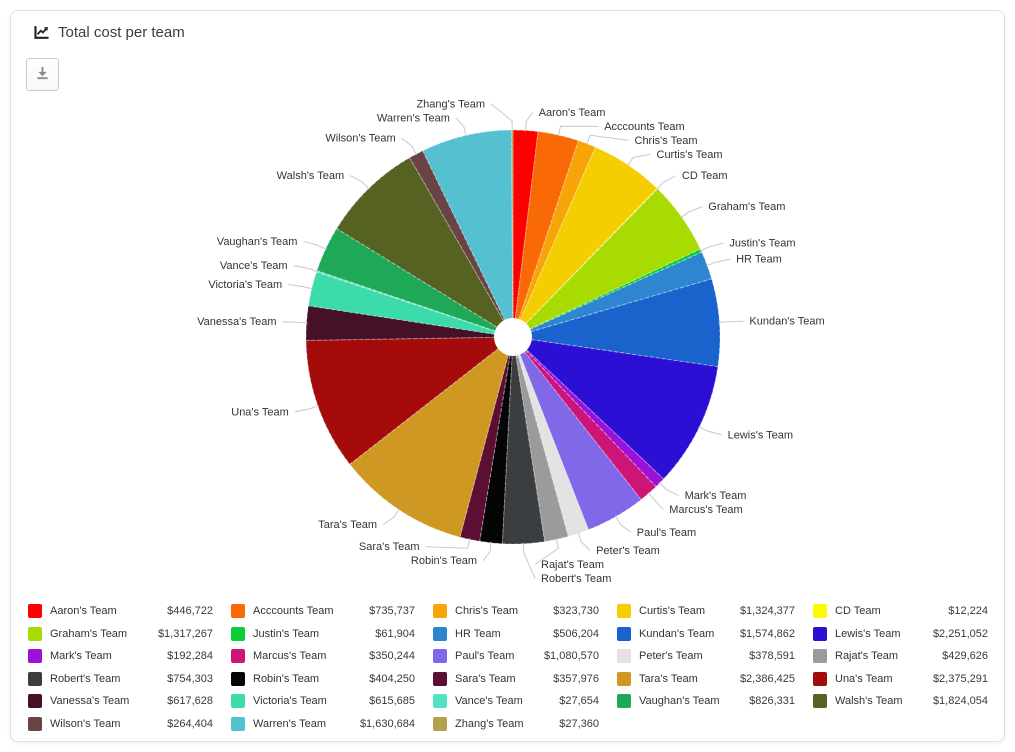 This screenshot has width=1015, height=752. What do you see at coordinates (190, 678) in the screenshot?
I see `legend-value: $754,303` at bounding box center [190, 678].